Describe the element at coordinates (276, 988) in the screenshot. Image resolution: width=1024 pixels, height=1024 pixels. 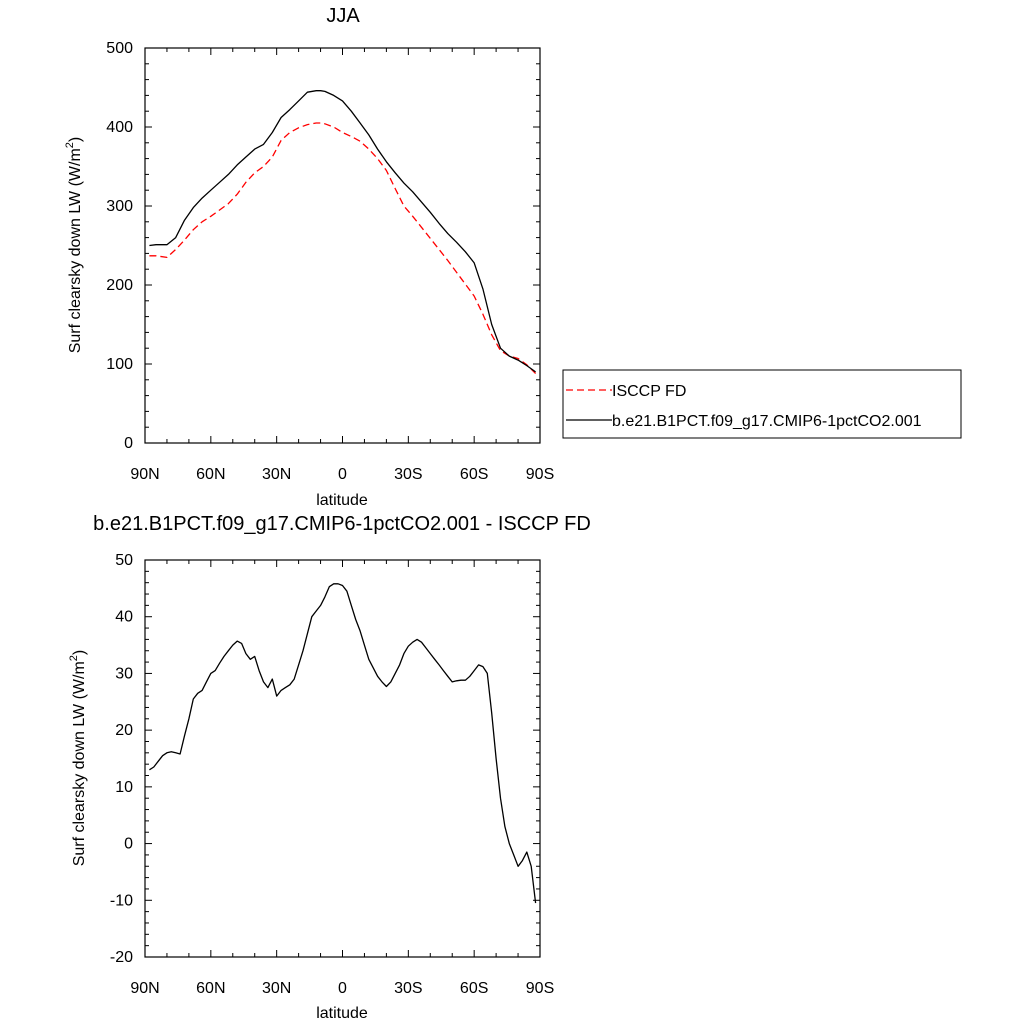
I see `bottom-x-tick-label: 30N` at that location.